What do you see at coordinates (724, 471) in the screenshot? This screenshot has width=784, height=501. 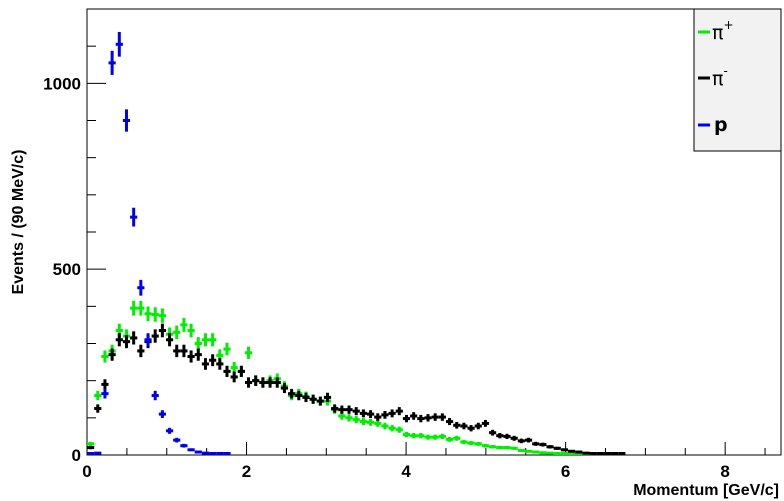 I see `x-tick-label: 8` at bounding box center [724, 471].